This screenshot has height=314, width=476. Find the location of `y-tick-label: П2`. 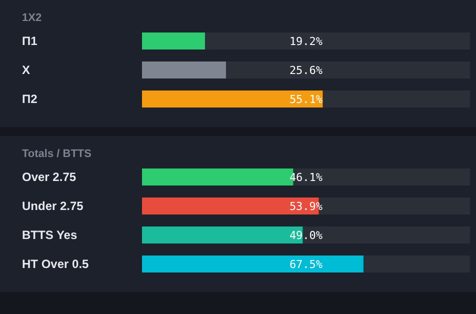

y-tick-label: П2 is located at coordinates (30, 99).